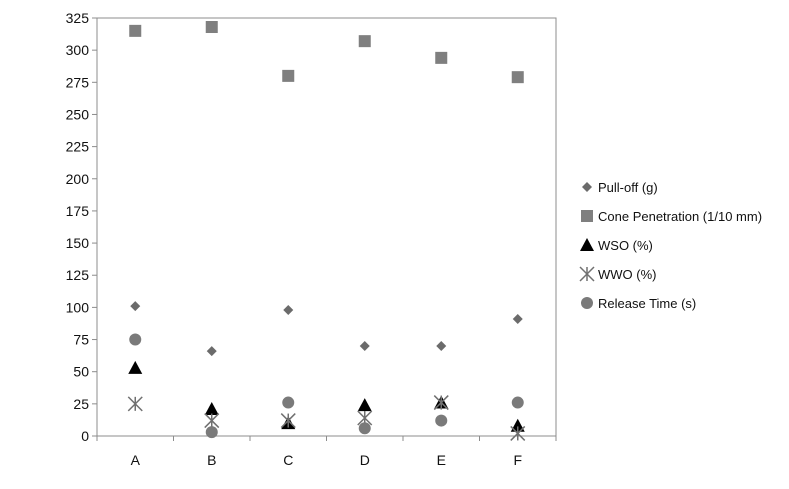  I want to click on legend-item-pull-off: Pull-off (g), so click(620, 187).